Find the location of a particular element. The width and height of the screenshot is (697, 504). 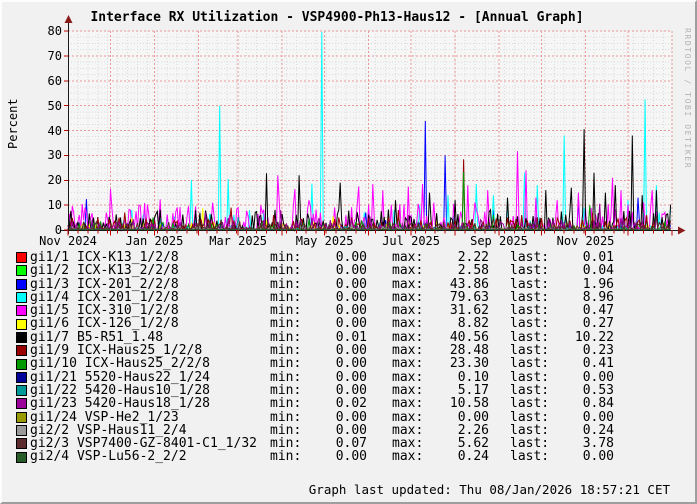

y-tick-label: 10 is located at coordinates (54, 205).